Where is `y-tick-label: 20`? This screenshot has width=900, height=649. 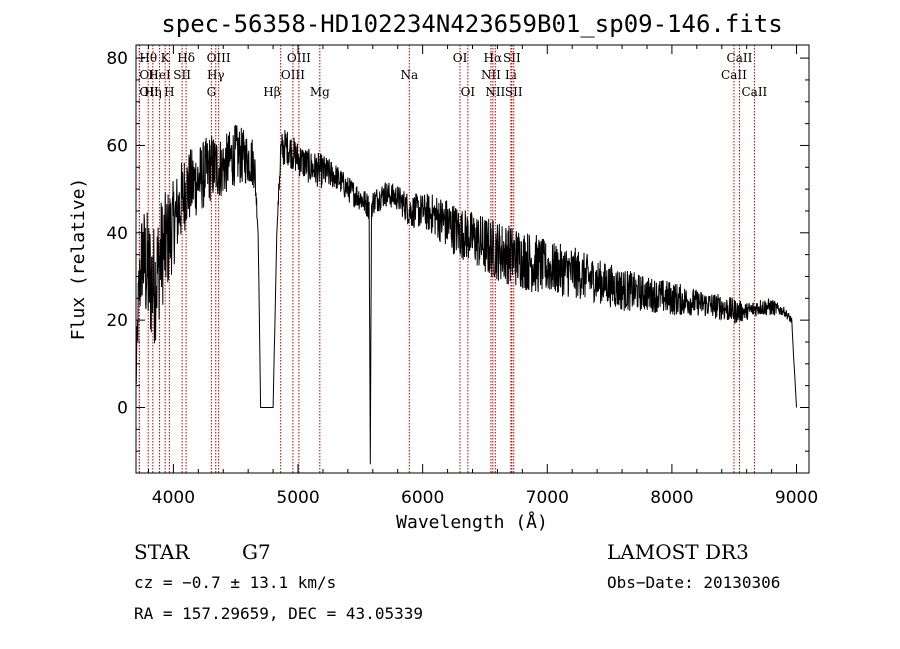 y-tick-label: 20 is located at coordinates (117, 321).